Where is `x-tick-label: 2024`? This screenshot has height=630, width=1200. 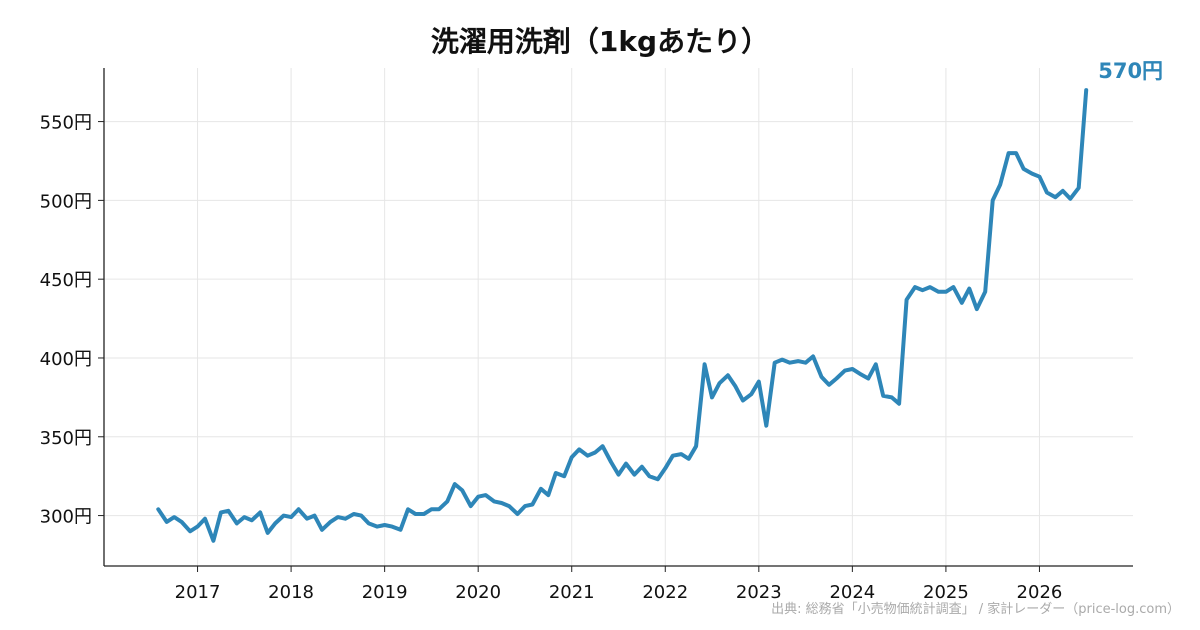 x-tick-label: 2024 is located at coordinates (852, 592).